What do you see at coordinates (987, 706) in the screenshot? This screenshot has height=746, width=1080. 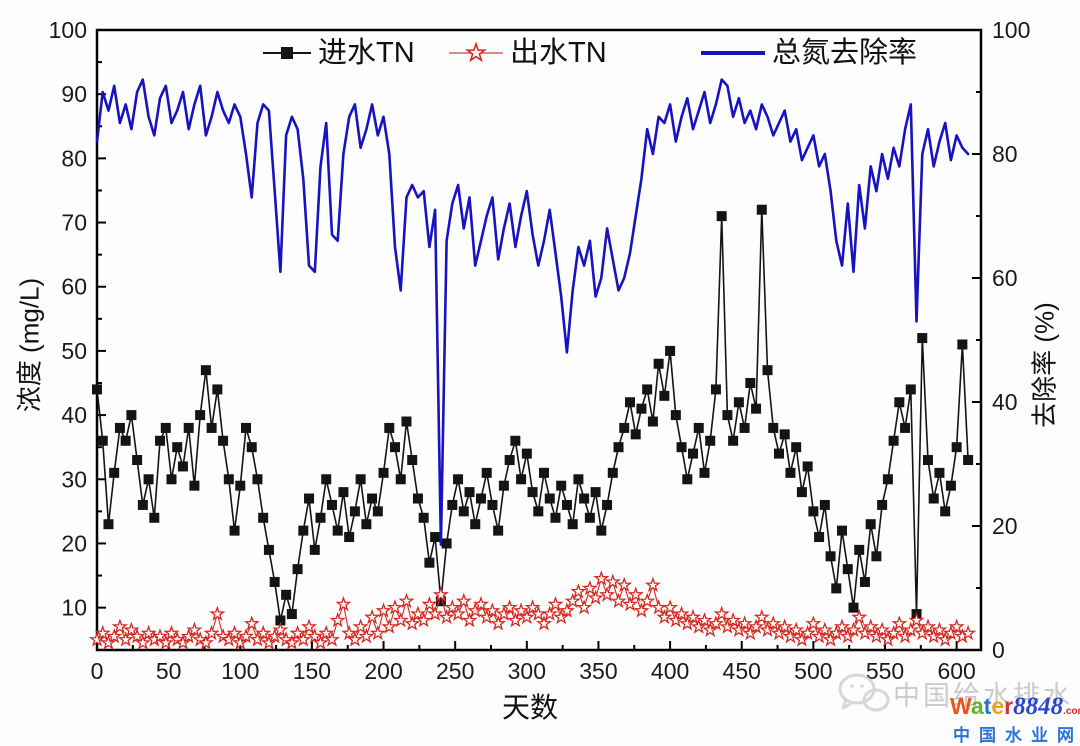 I see `watermark-letter: t` at bounding box center [987, 706].